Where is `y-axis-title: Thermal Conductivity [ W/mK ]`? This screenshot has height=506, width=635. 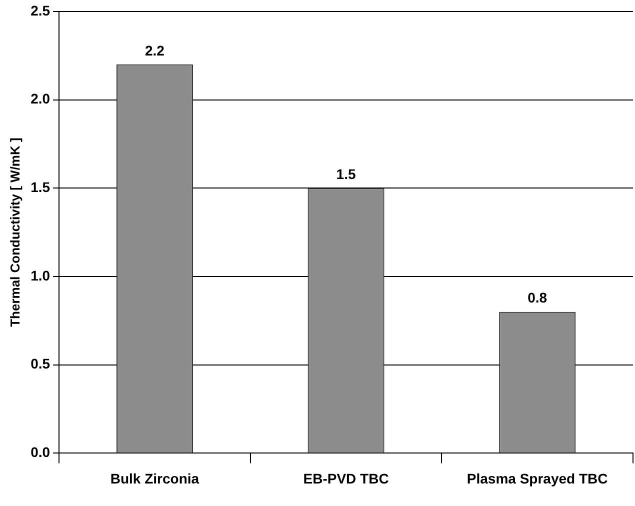 y-axis-title: Thermal Conductivity [ W/mK ] is located at coordinates (14, 232).